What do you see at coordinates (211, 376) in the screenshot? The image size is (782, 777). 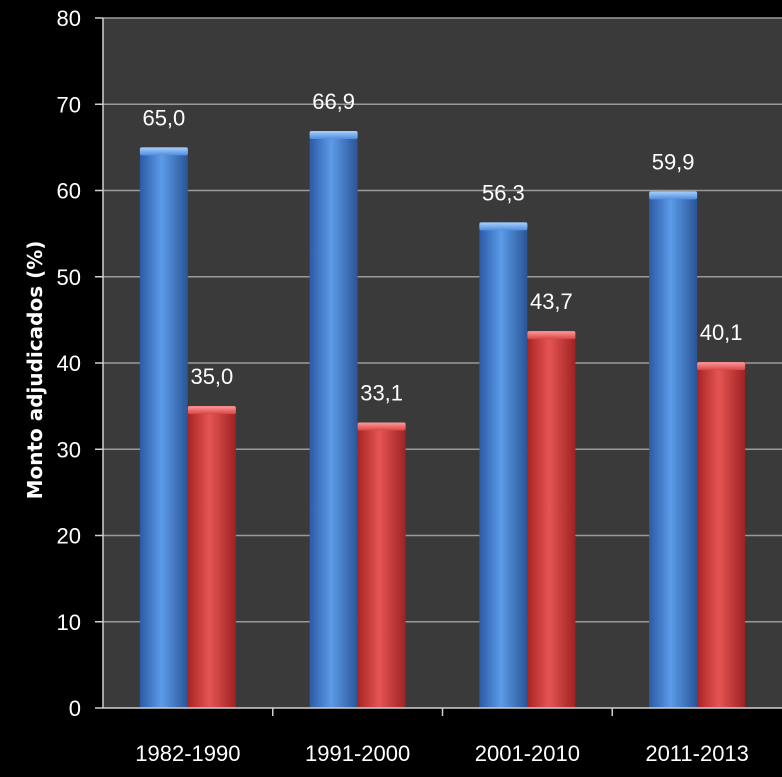 I see `data-label: 35,0` at bounding box center [211, 376].